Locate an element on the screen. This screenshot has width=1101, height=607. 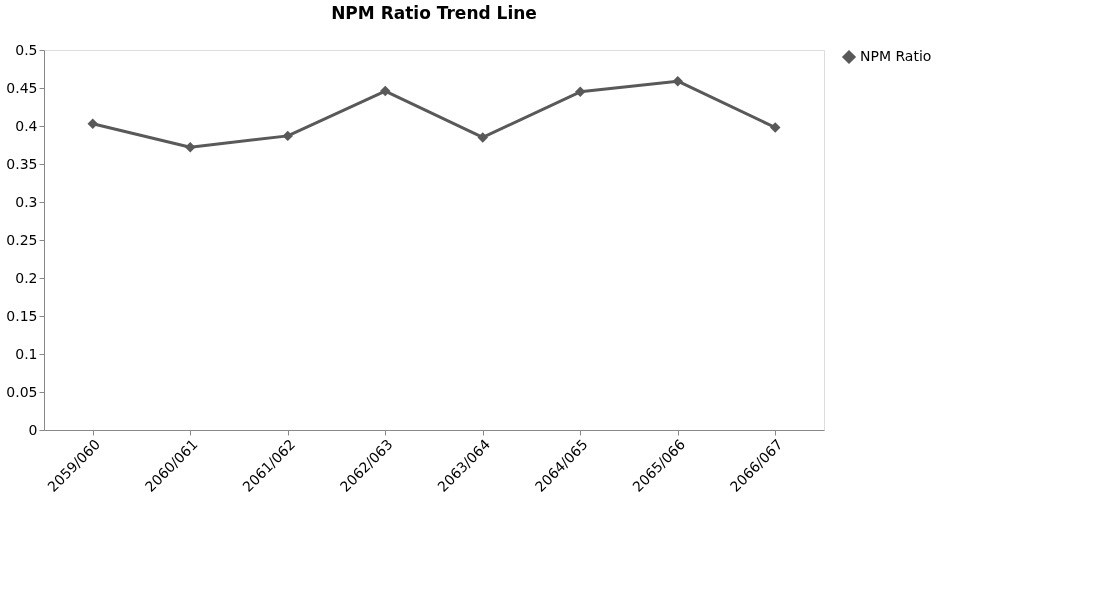
y-tick-label: 0.15 is located at coordinates (22, 315).